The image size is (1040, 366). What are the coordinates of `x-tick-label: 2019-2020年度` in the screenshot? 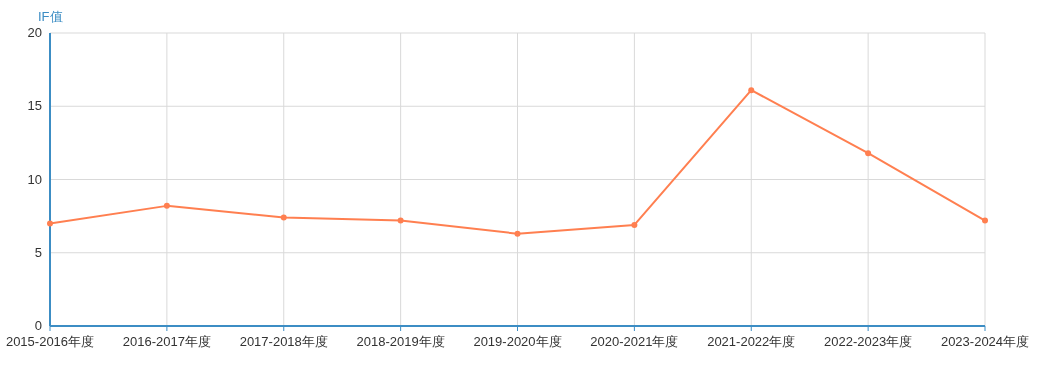 It's located at (517, 341).